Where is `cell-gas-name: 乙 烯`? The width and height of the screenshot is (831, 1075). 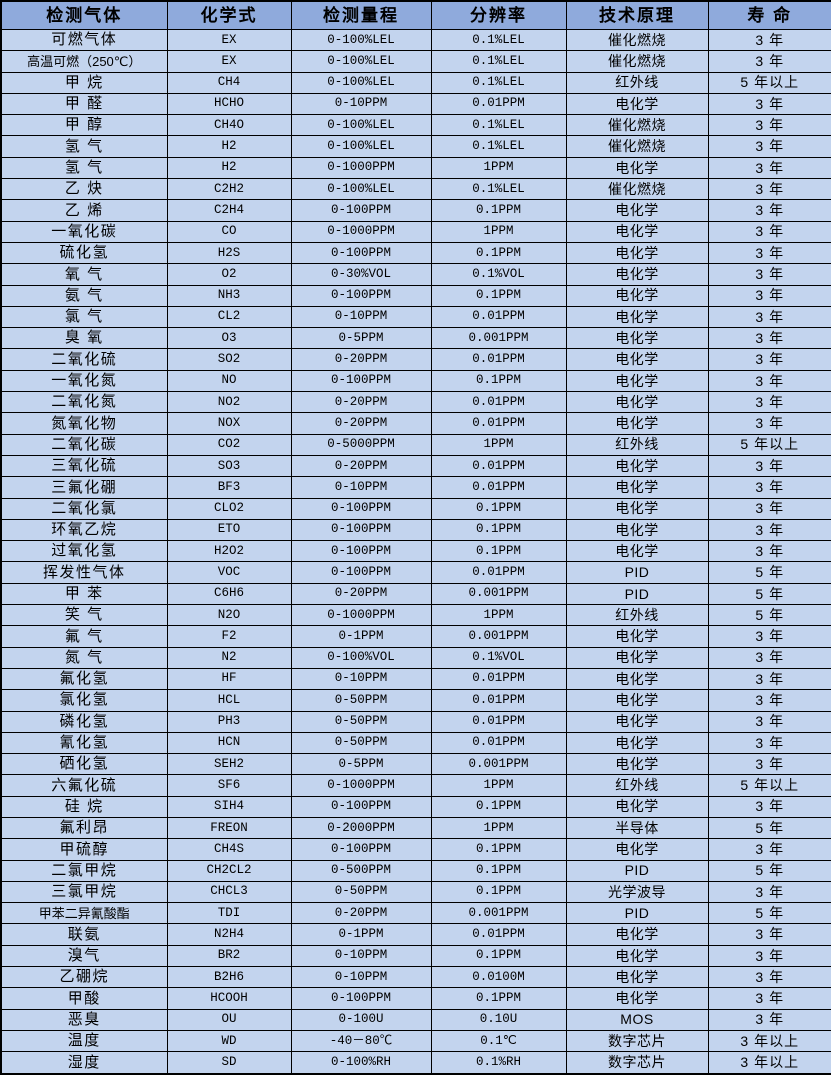 cell-gas-name: 乙 烯 is located at coordinates (84, 210).